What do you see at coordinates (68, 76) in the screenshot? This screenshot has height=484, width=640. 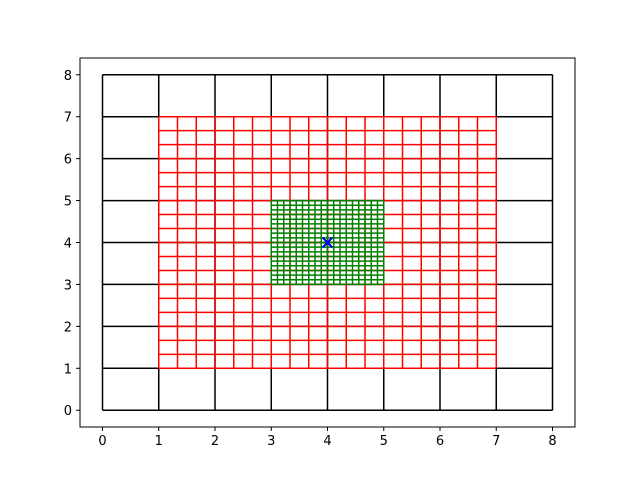 I see `y-tick-label: 8` at bounding box center [68, 76].